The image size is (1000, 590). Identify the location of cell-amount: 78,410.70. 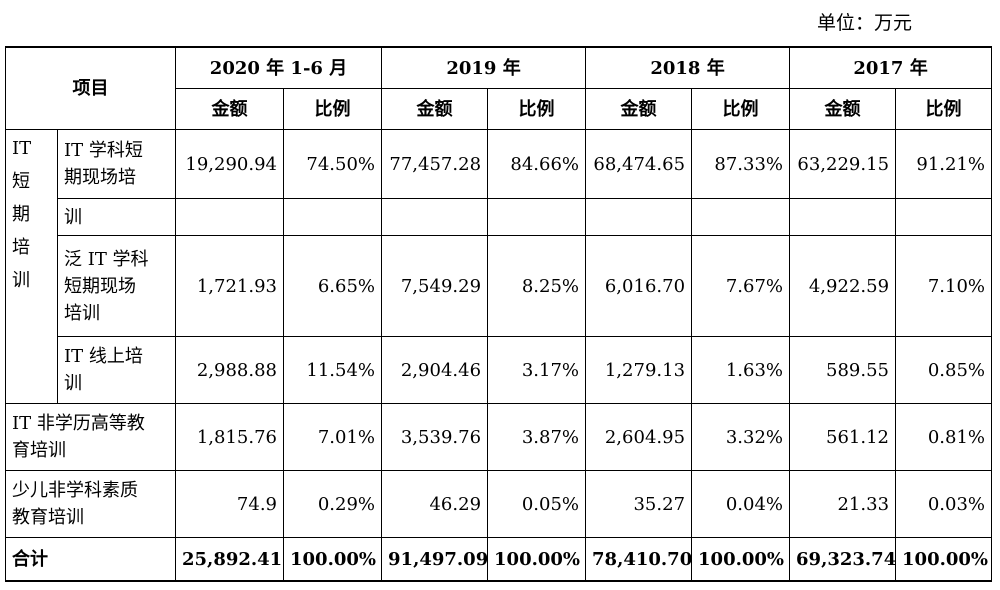
(638, 559).